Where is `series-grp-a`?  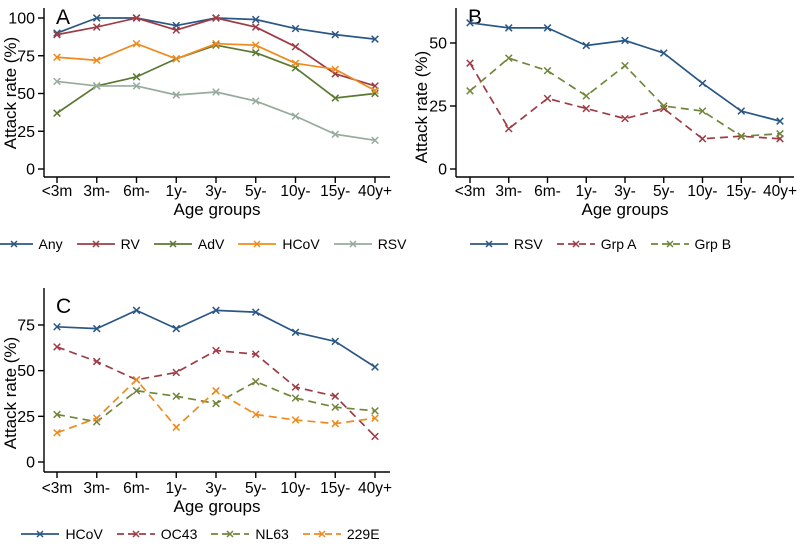 series-grp-a is located at coordinates (625, 101).